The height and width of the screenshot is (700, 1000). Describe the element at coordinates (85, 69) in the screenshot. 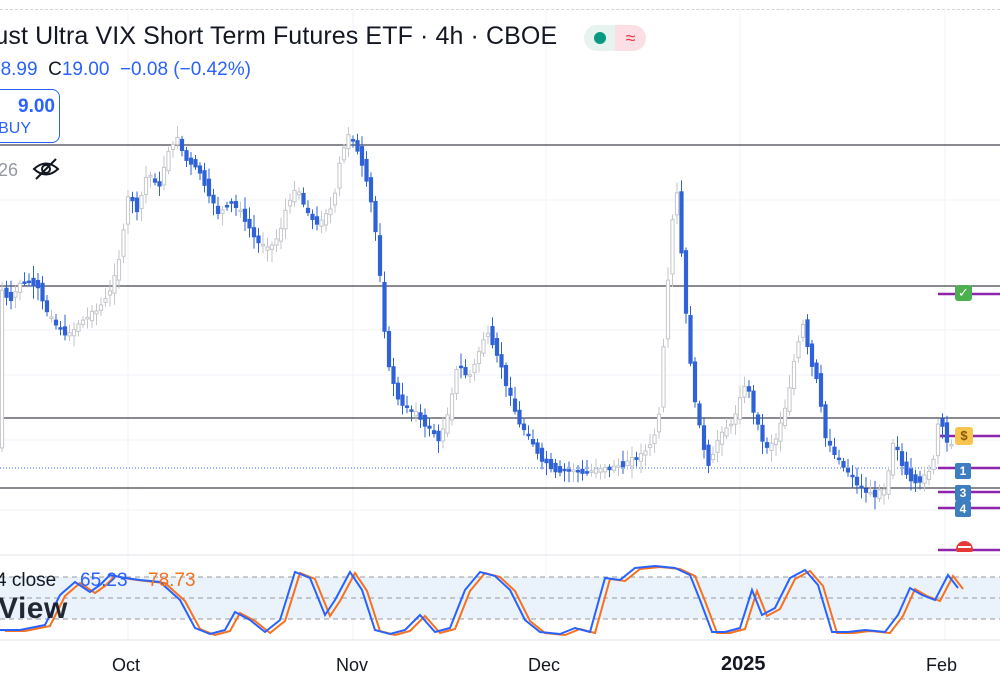

I see `close-value: 19.00` at that location.